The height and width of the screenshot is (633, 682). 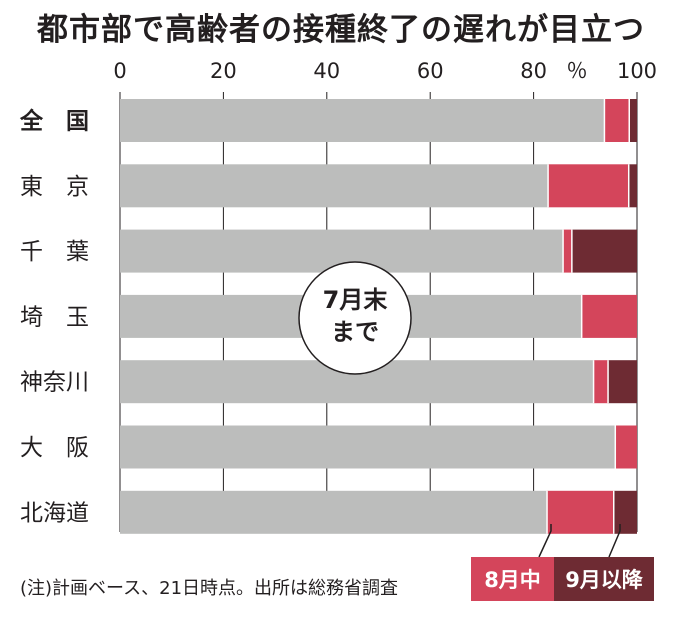 I want to click on unit-label: ％, so click(x=577, y=71).